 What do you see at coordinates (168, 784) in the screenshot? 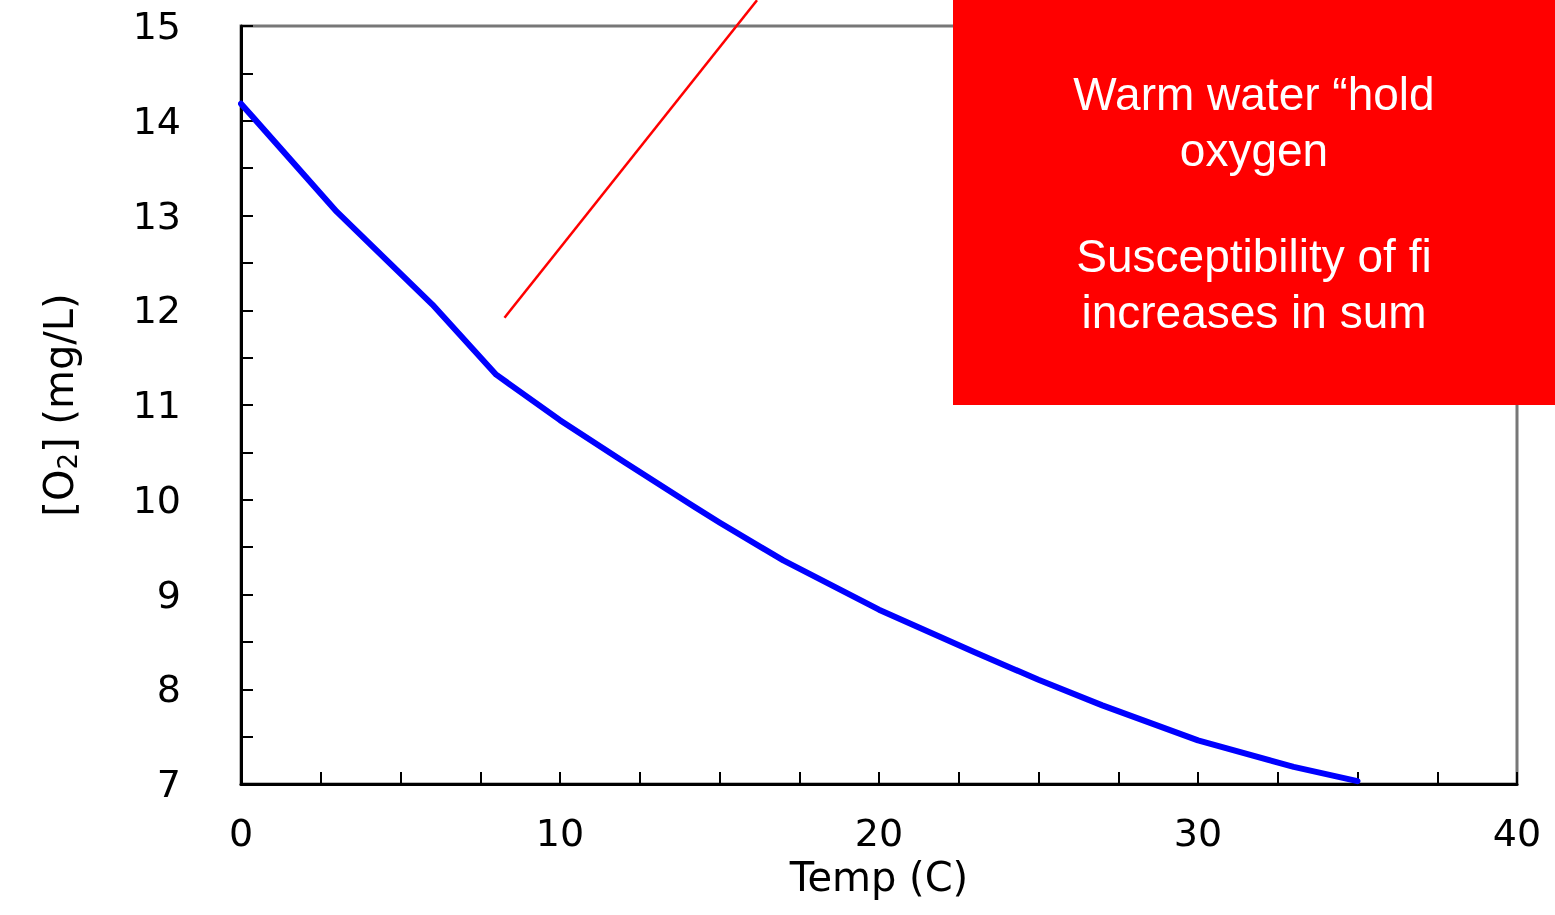
I see `y-tick-label: 7` at bounding box center [168, 784].